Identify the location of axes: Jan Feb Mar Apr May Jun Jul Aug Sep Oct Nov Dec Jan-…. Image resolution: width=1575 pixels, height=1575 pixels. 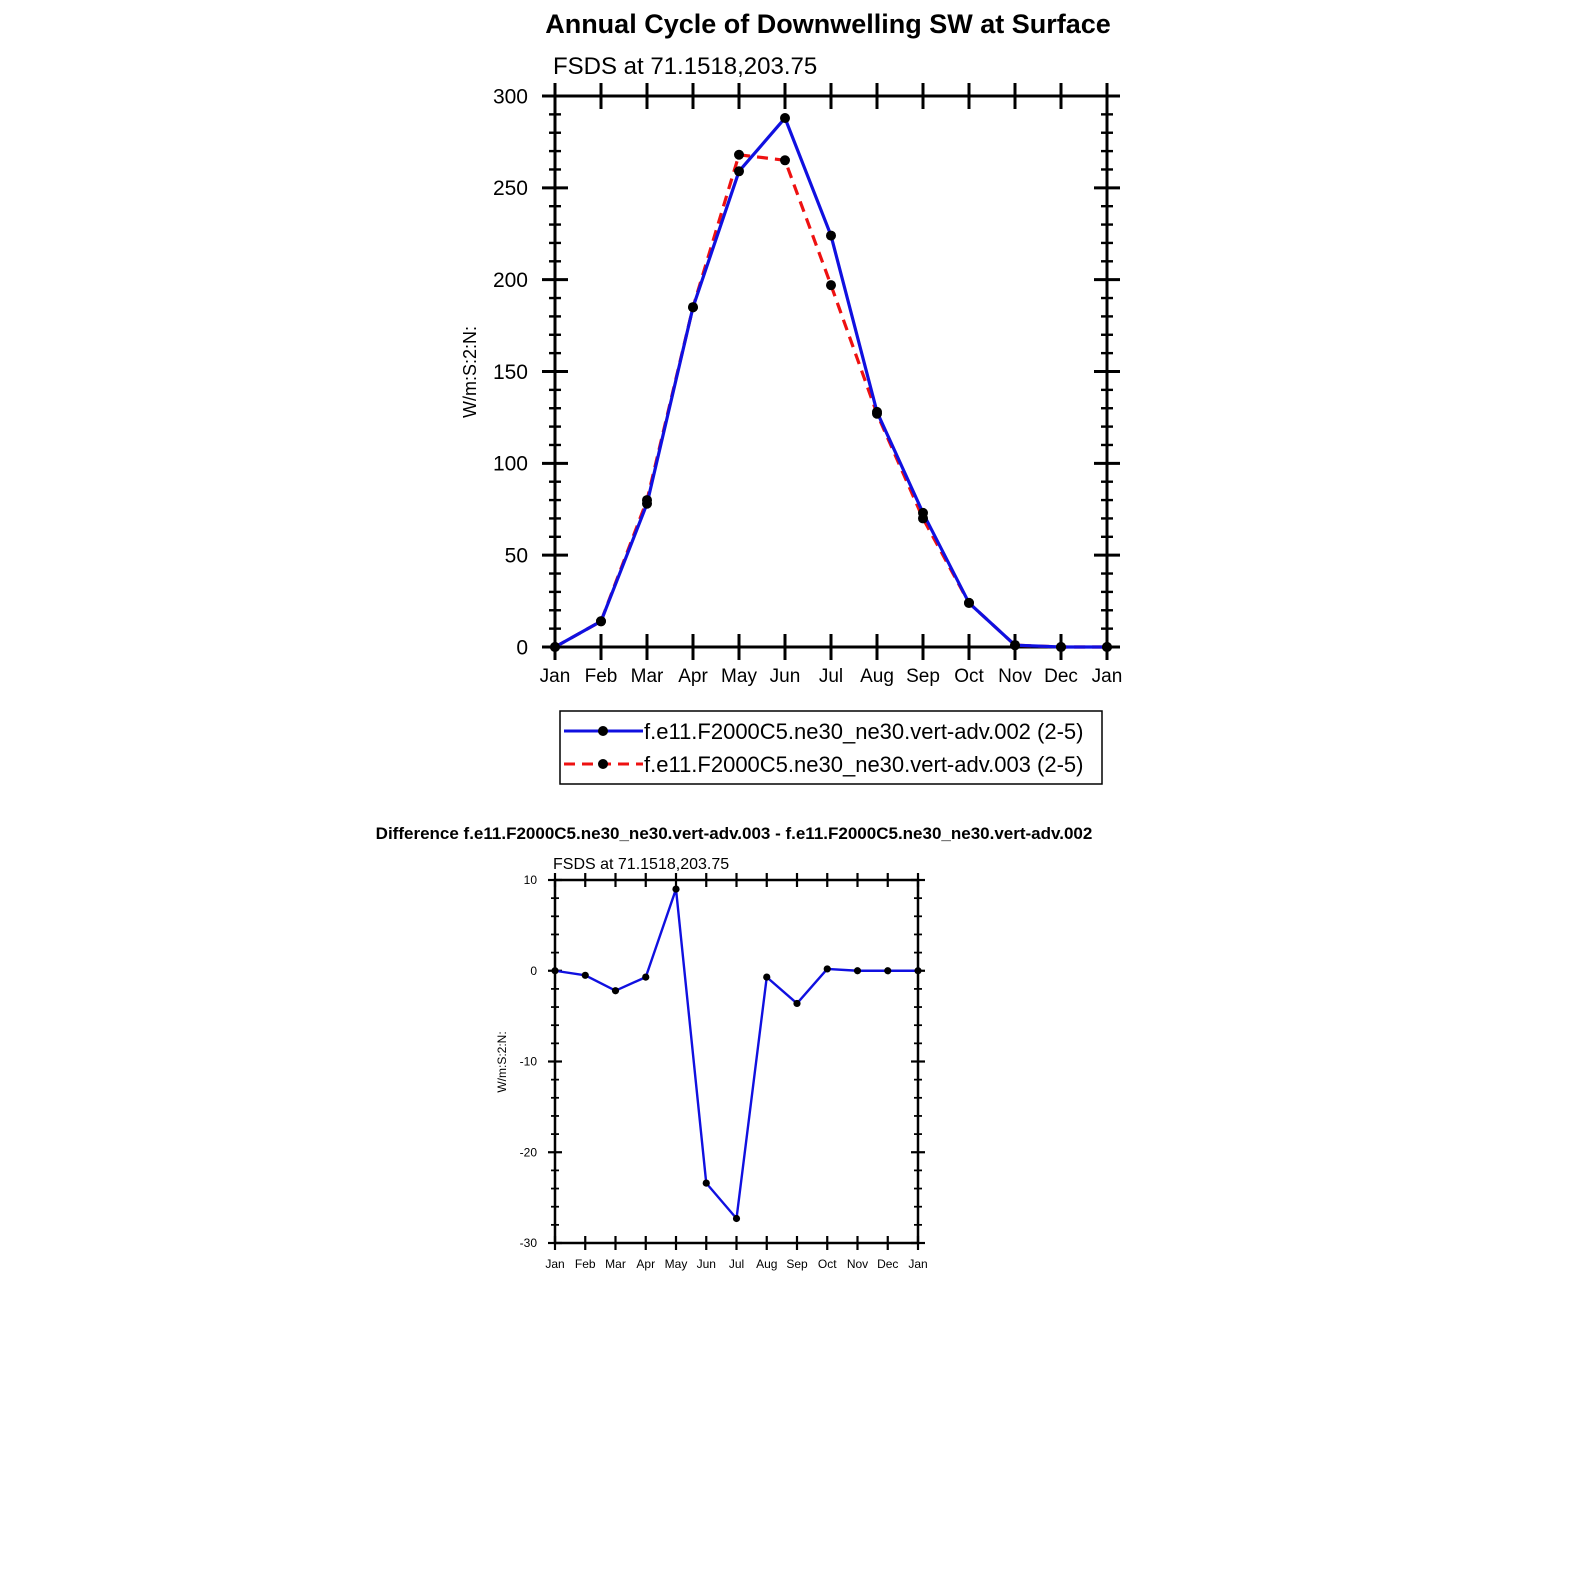
(724, 1072).